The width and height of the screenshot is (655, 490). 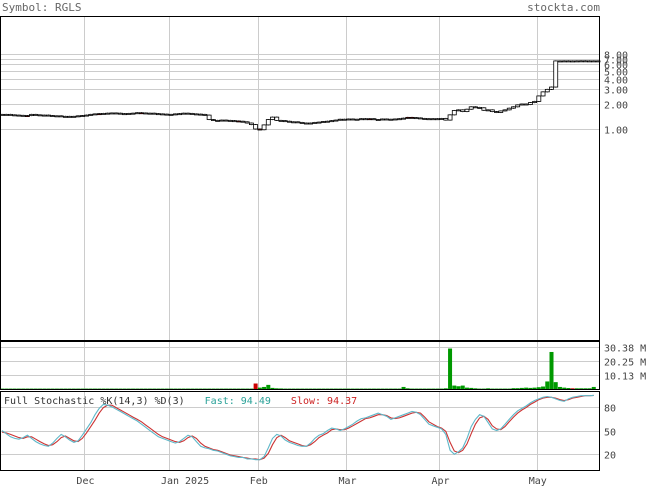 I want to click on stochastic-tick-label: 20, so click(x=610, y=456).